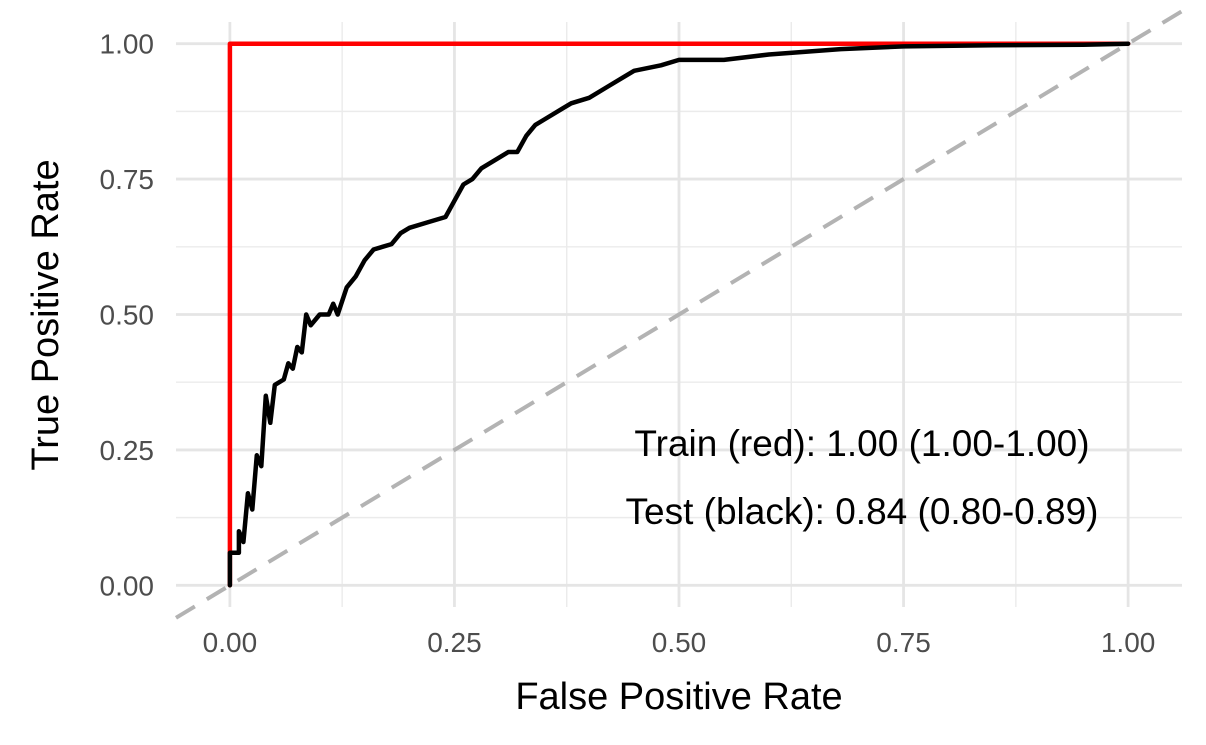 This screenshot has width=1206, height=745. I want to click on x-axis-title: False Positive Rate, so click(678, 697).